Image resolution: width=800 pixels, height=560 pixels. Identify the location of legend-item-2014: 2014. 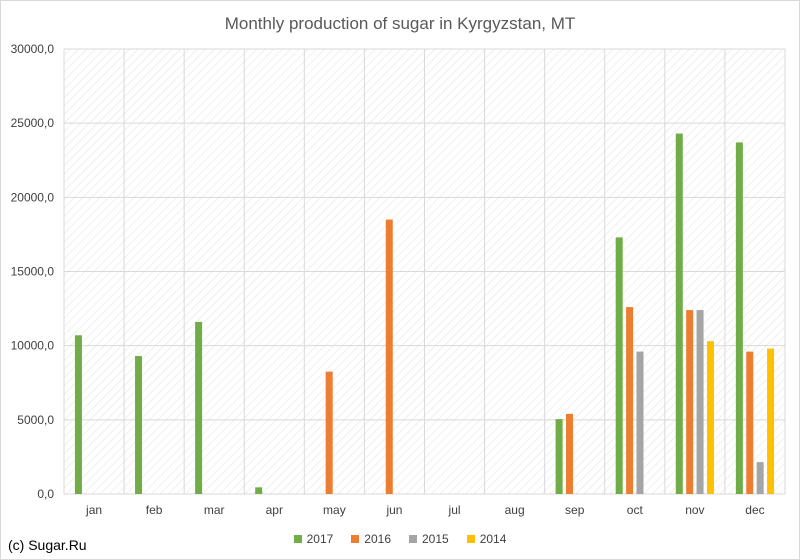
(486, 539).